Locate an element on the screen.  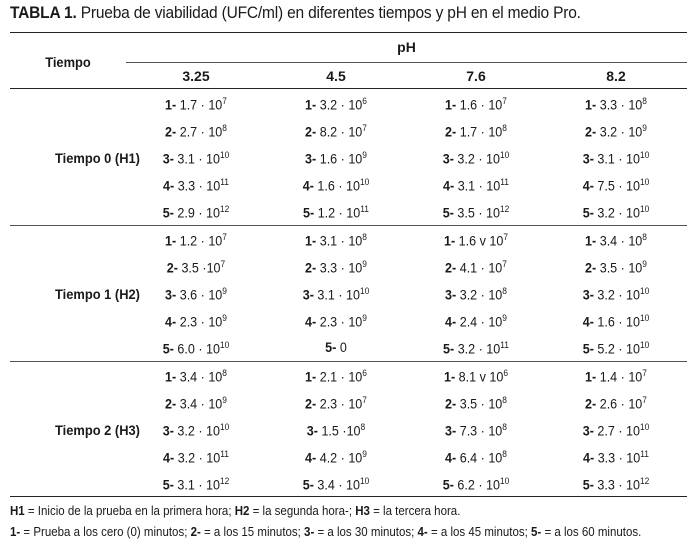
footnote-key: 4- is located at coordinates (422, 532).